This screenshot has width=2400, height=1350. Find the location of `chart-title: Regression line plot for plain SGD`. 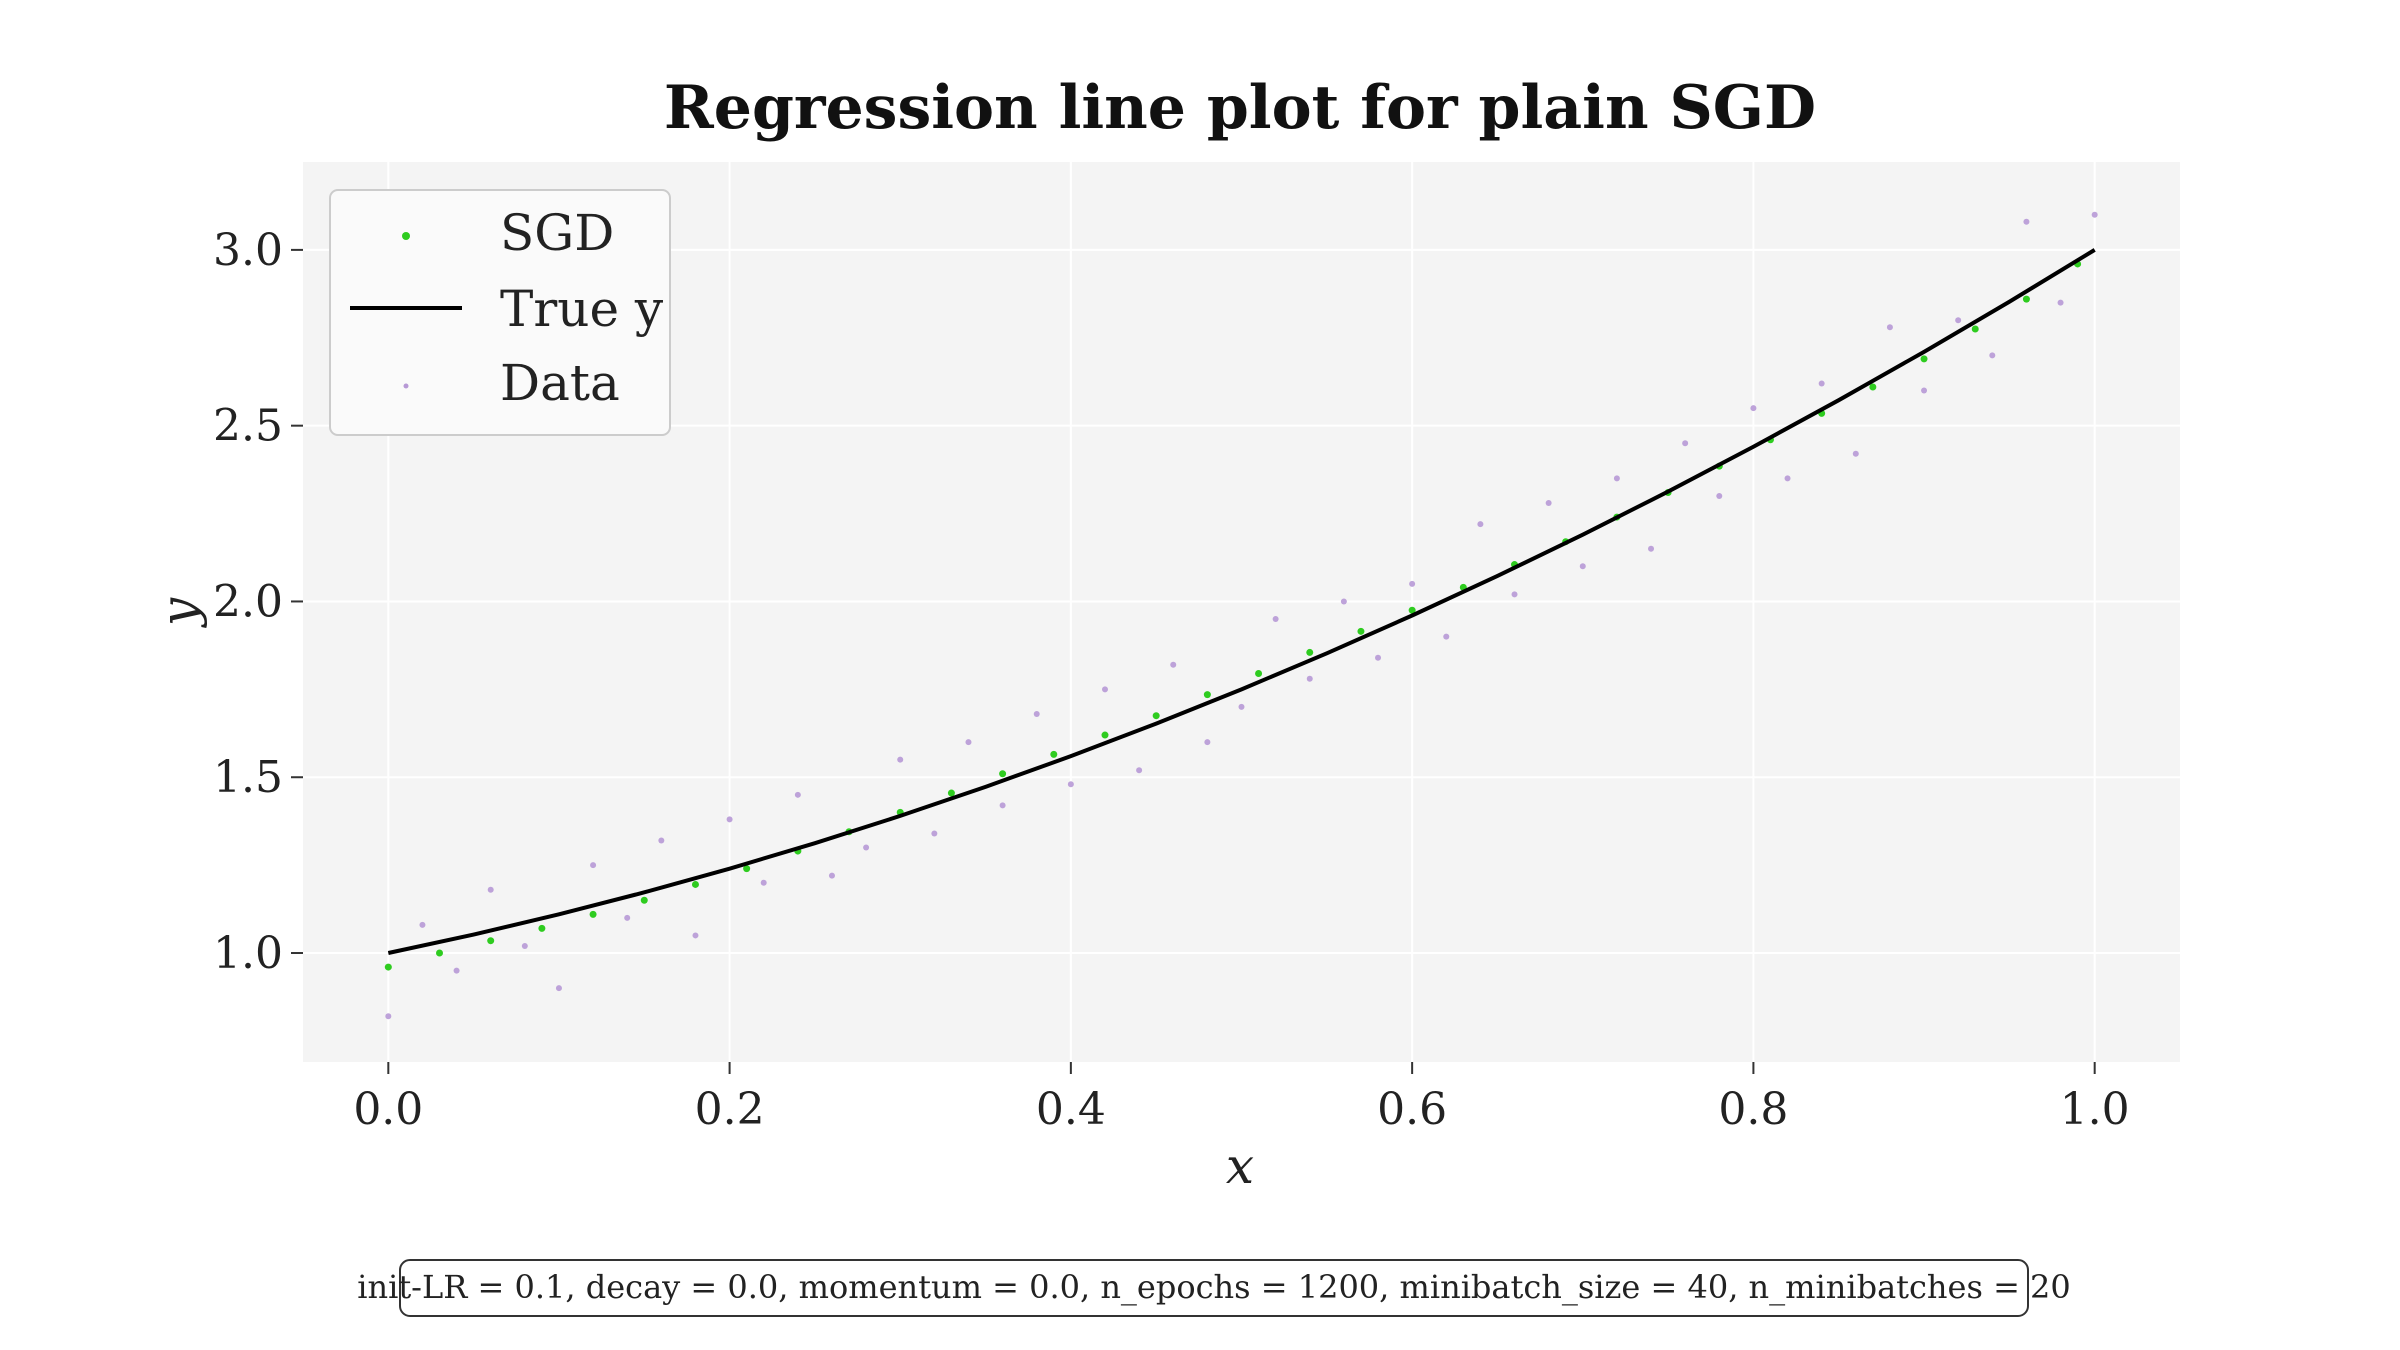

chart-title: Regression line plot for plain SGD is located at coordinates (1240, 108).